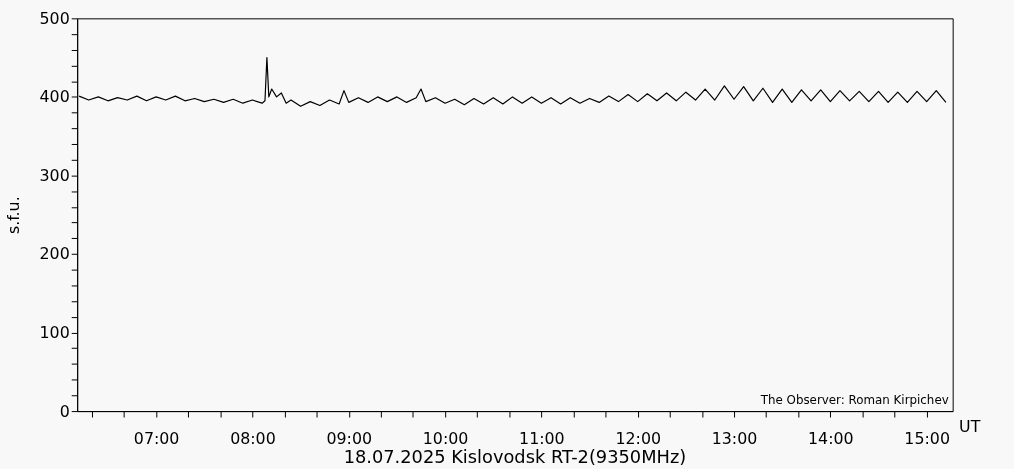  Describe the element at coordinates (156, 439) in the screenshot. I see `x-tick-label: 07:00` at that location.